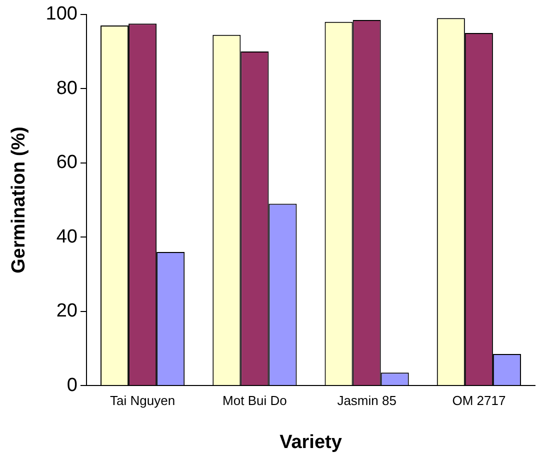 The image size is (537, 462). Describe the element at coordinates (67, 237) in the screenshot. I see `y-tick-label: 40` at that location.